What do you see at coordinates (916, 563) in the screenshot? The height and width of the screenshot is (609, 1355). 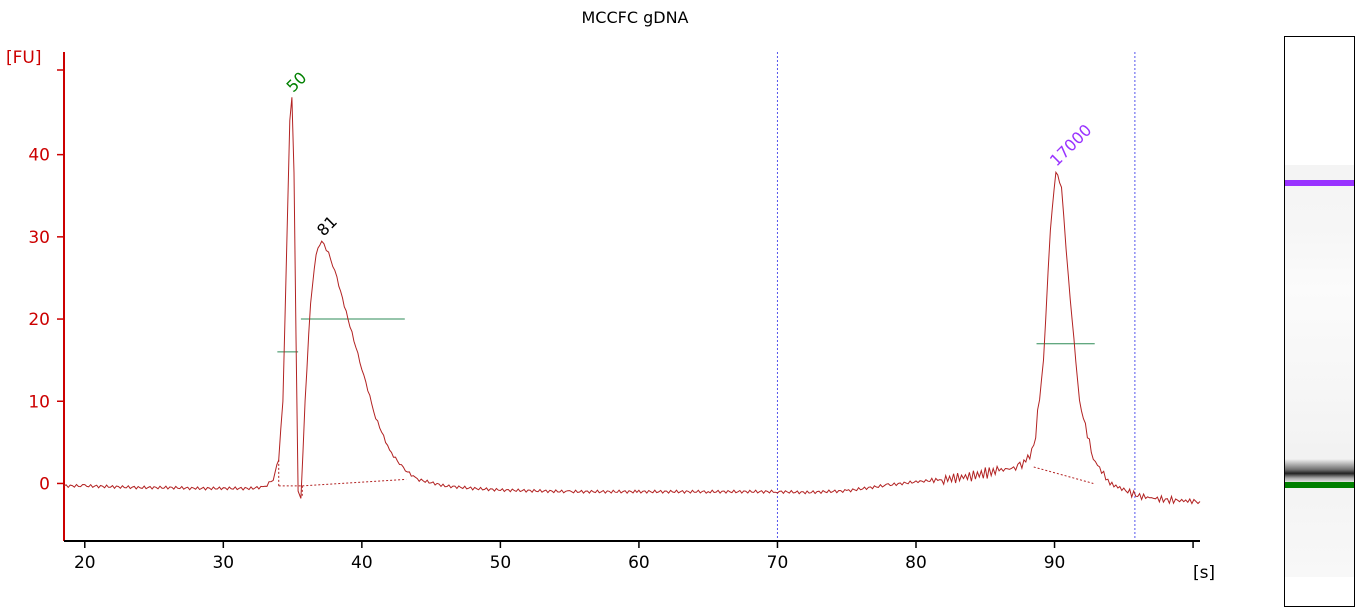 I see `x-tick-label: 80` at bounding box center [916, 563].